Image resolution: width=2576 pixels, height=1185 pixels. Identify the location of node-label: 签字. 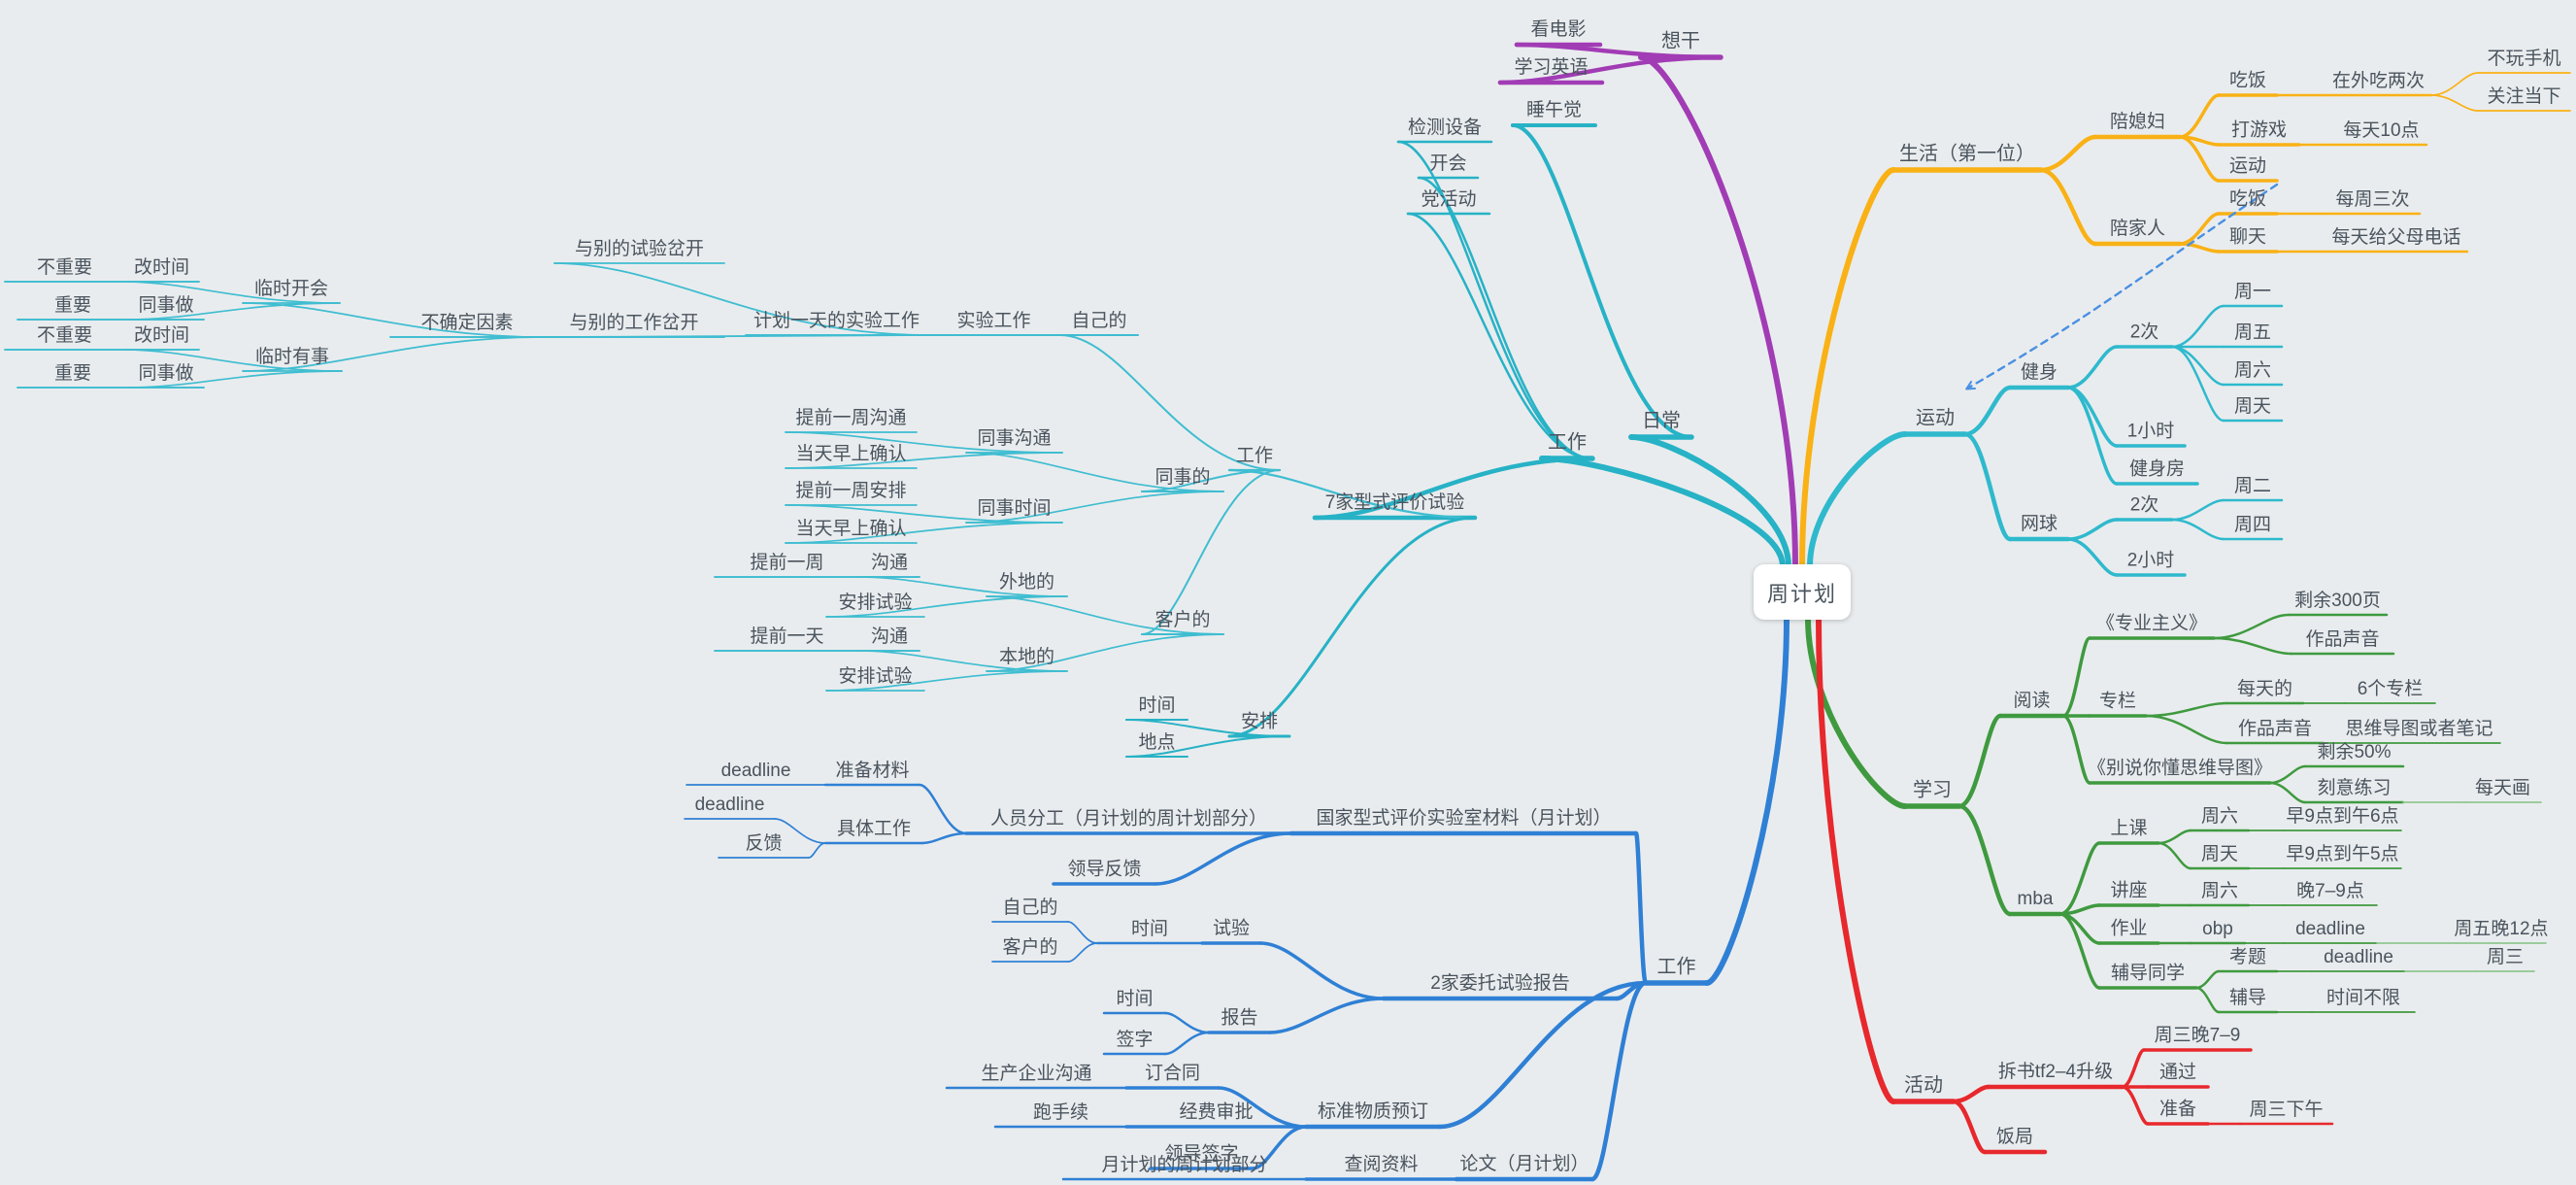
(1134, 1039).